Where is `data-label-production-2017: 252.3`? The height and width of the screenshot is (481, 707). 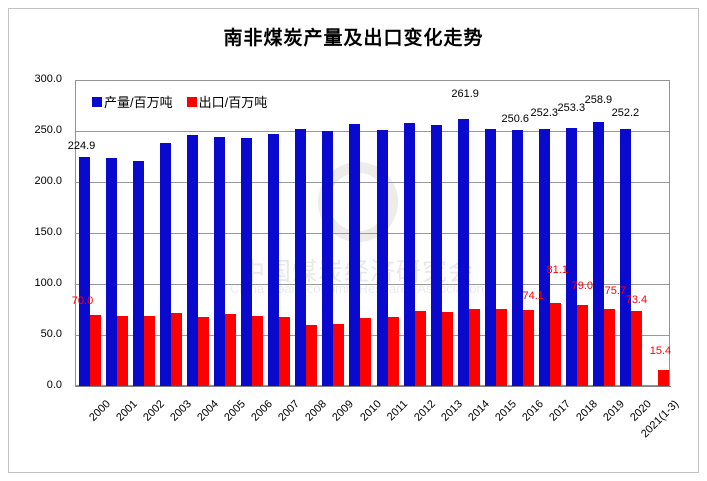
data-label-production-2017: 252.3 is located at coordinates (544, 112).